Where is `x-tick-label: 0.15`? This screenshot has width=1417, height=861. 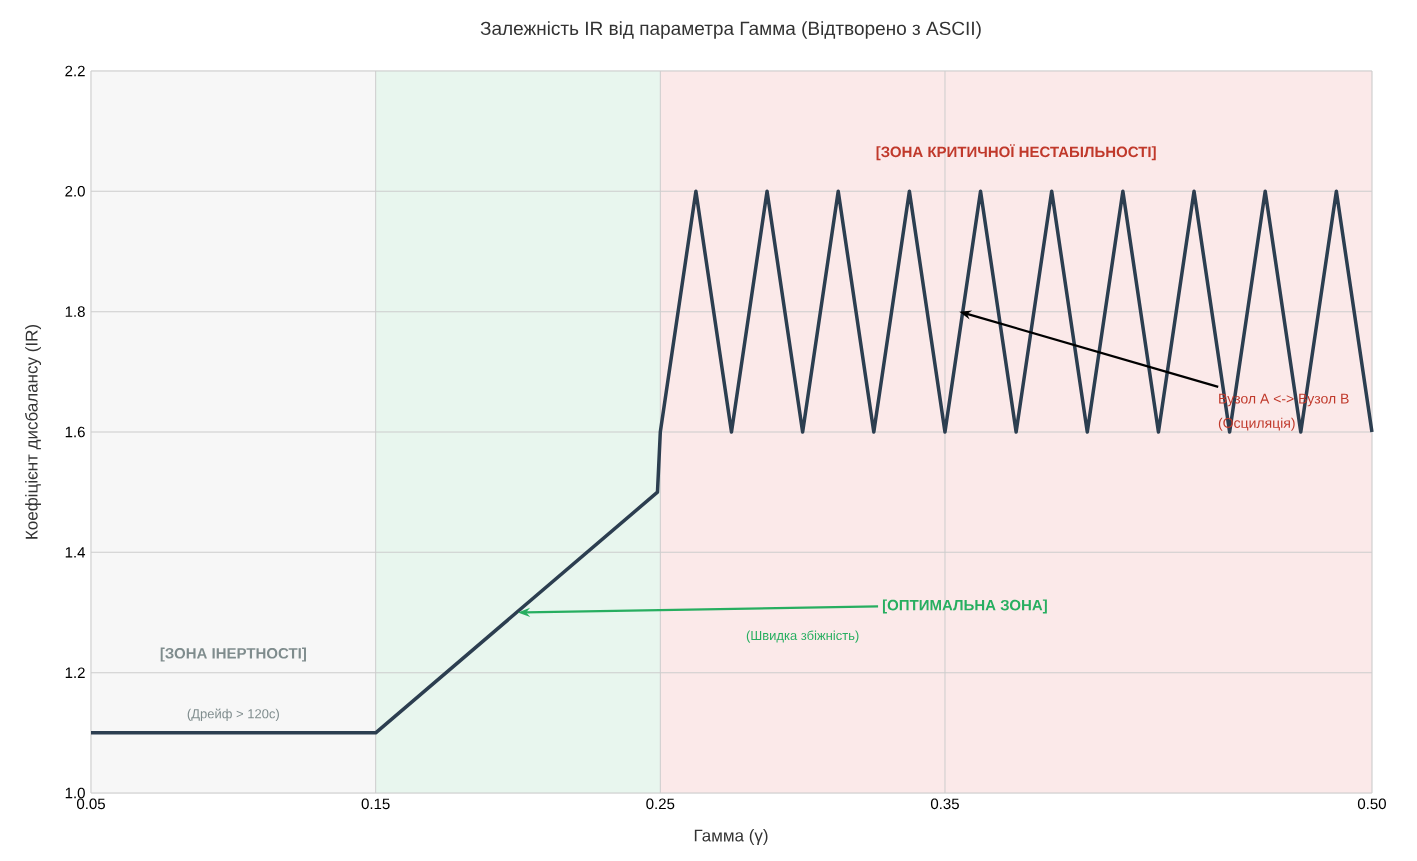
x-tick-label: 0.15 is located at coordinates (375, 804).